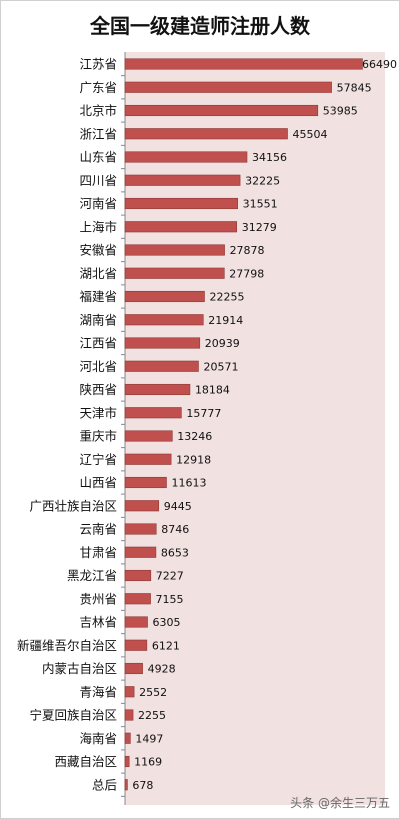 The image size is (400, 819). What do you see at coordinates (98, 64) in the screenshot?
I see `category-label: 江苏省` at bounding box center [98, 64].